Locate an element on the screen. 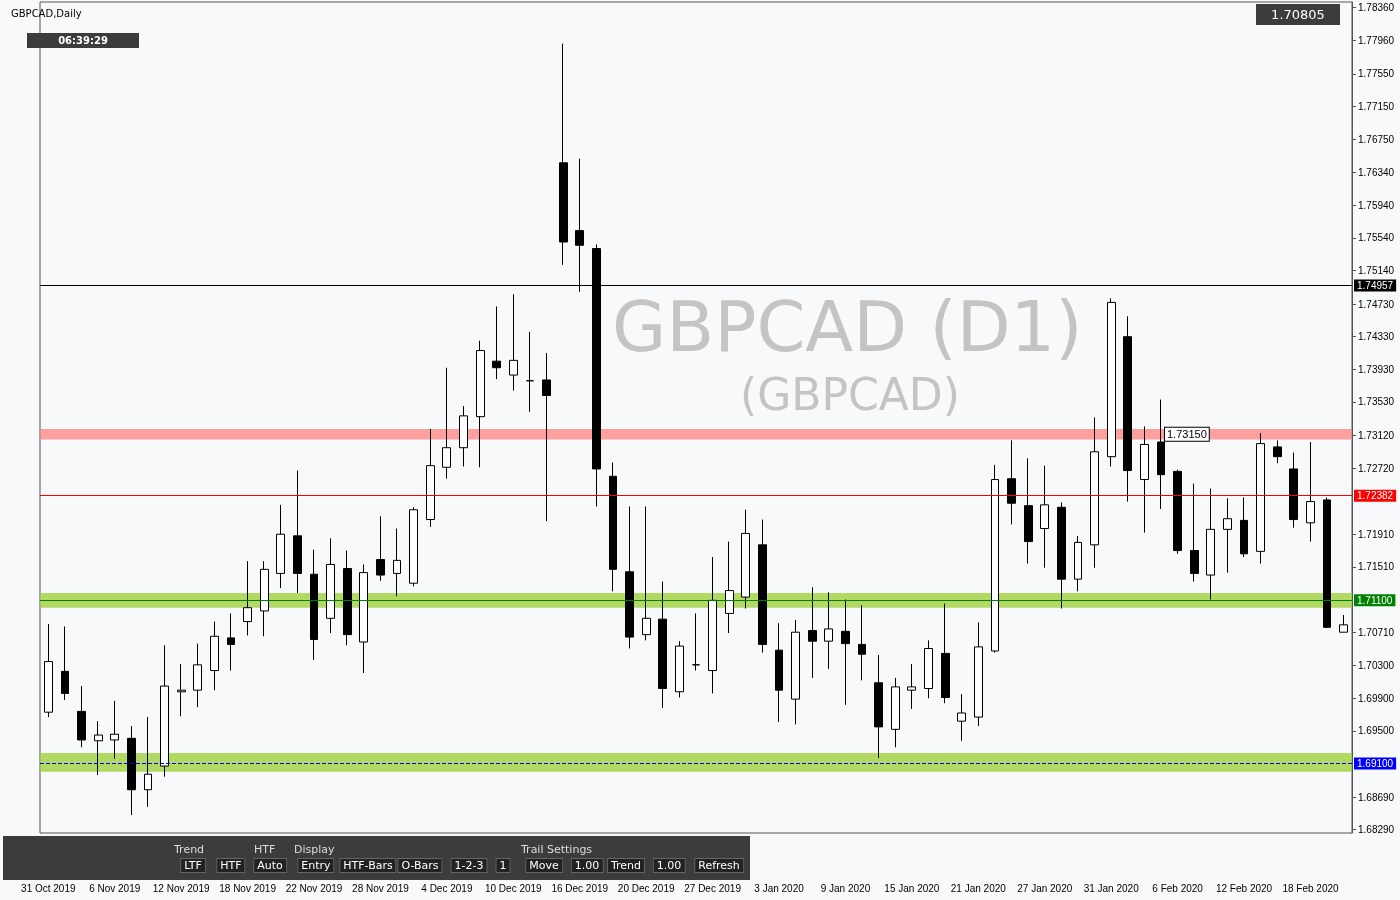  x-tick-label: 4 Dec 2019 is located at coordinates (447, 888).